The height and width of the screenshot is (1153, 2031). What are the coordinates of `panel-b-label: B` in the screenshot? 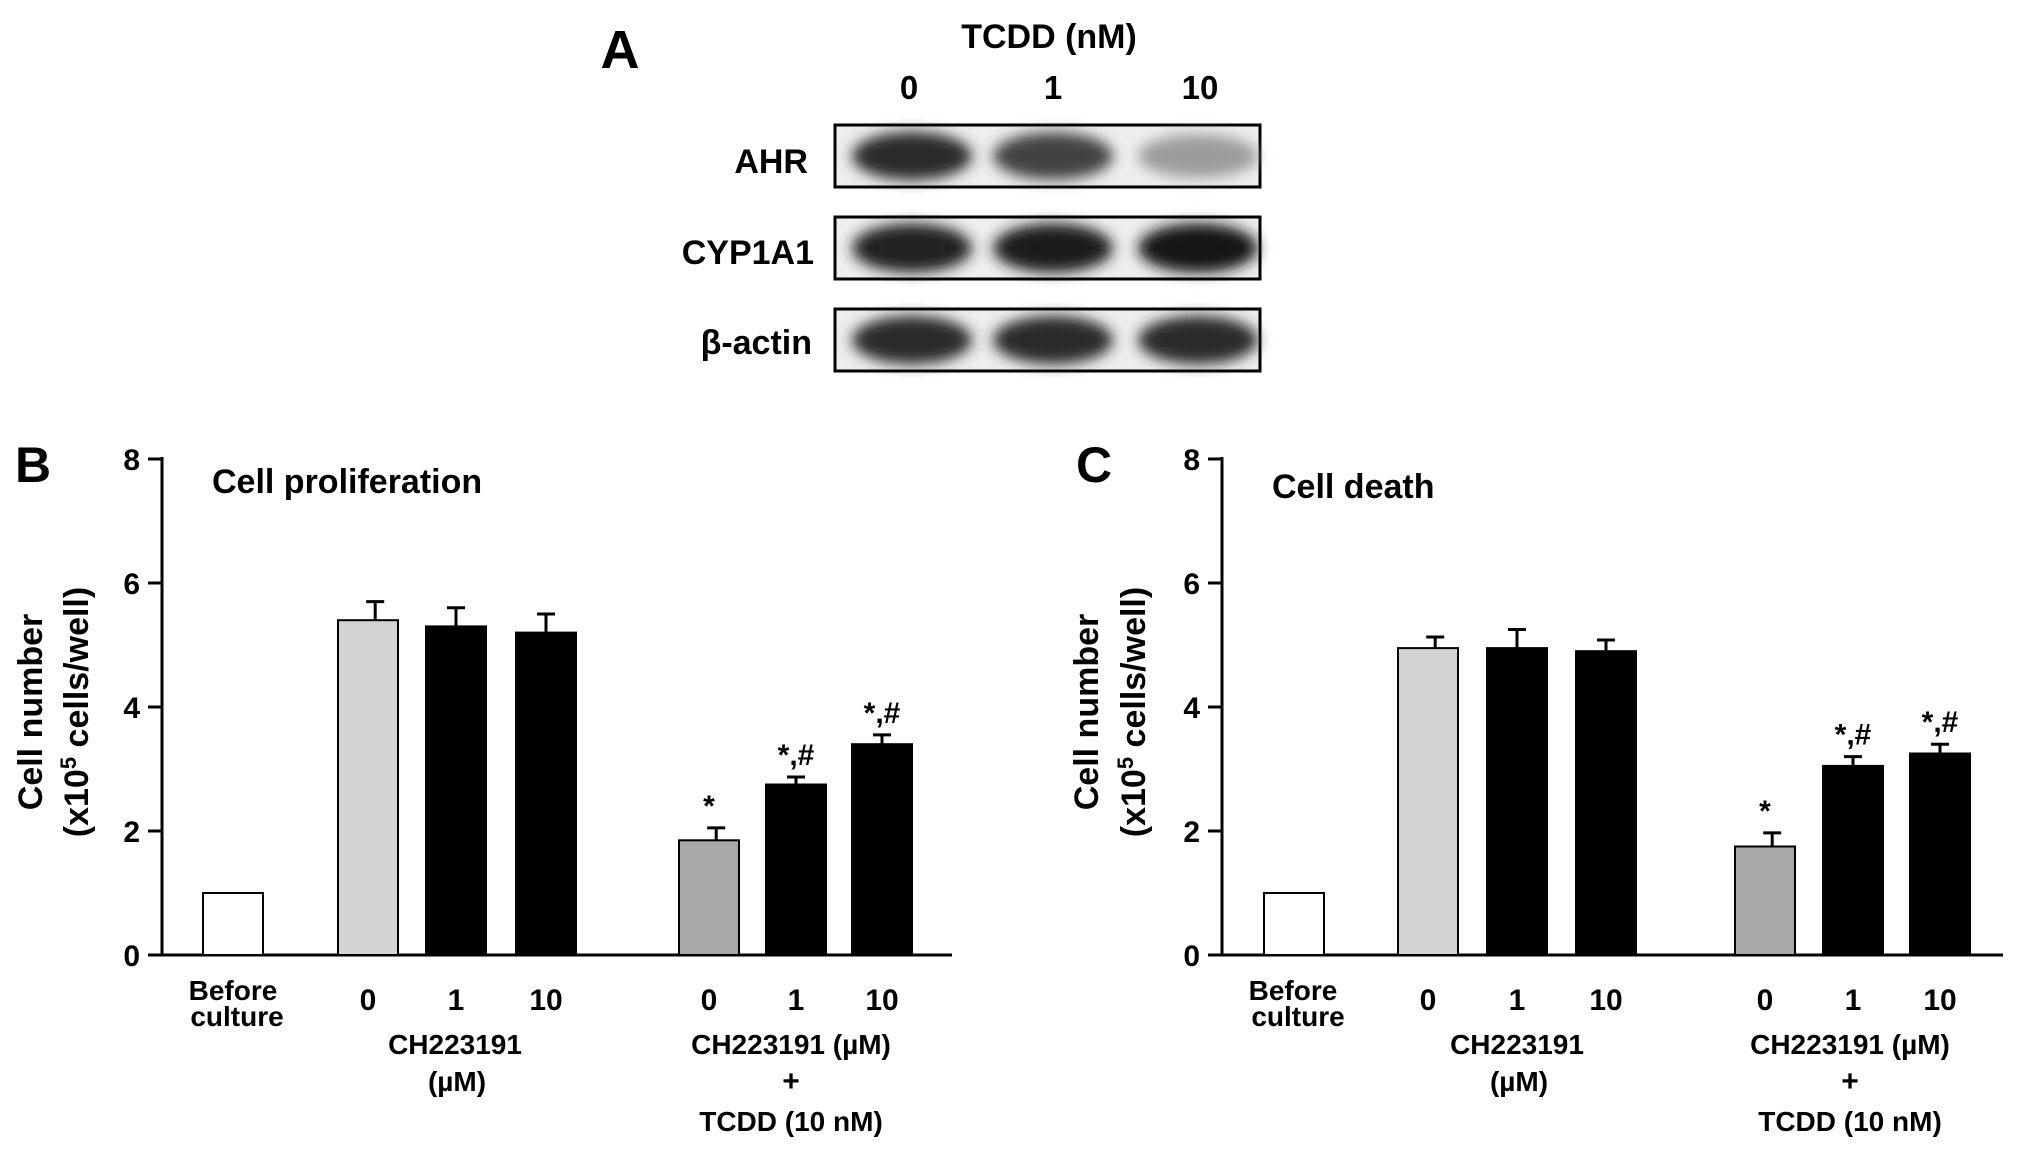 It's located at (33, 465).